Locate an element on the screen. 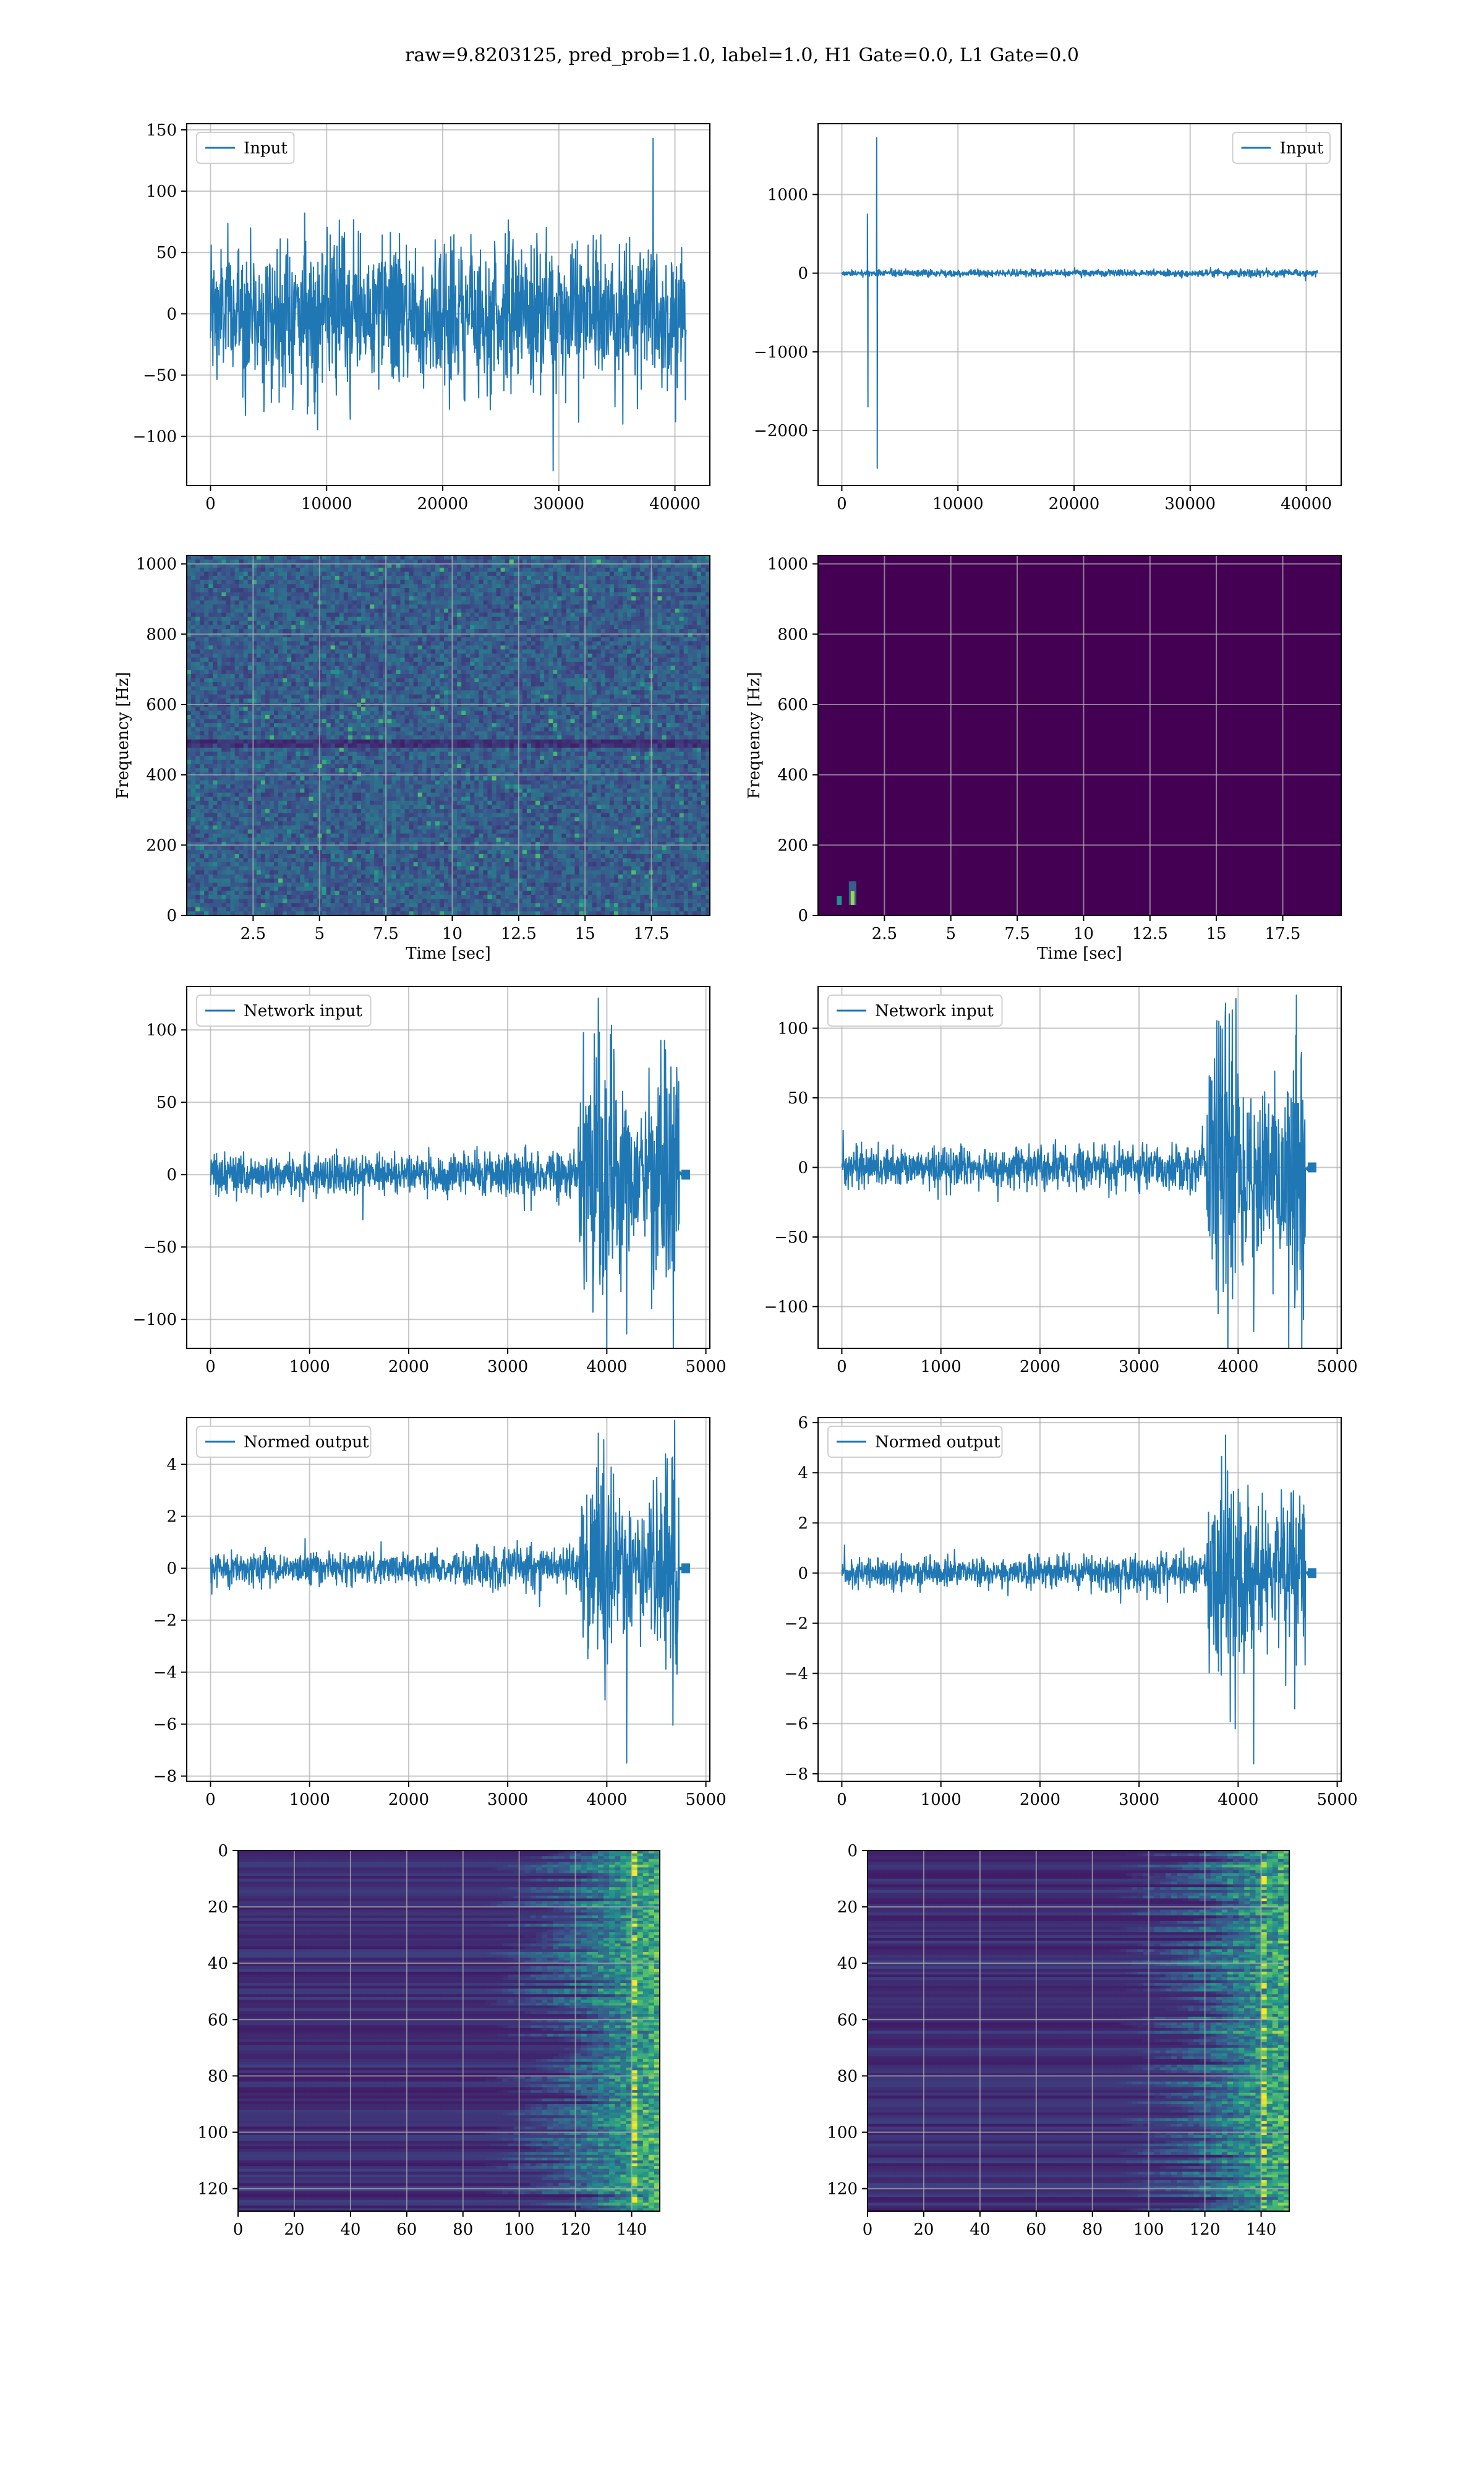  x-tick-label: 10 is located at coordinates (1083, 934).